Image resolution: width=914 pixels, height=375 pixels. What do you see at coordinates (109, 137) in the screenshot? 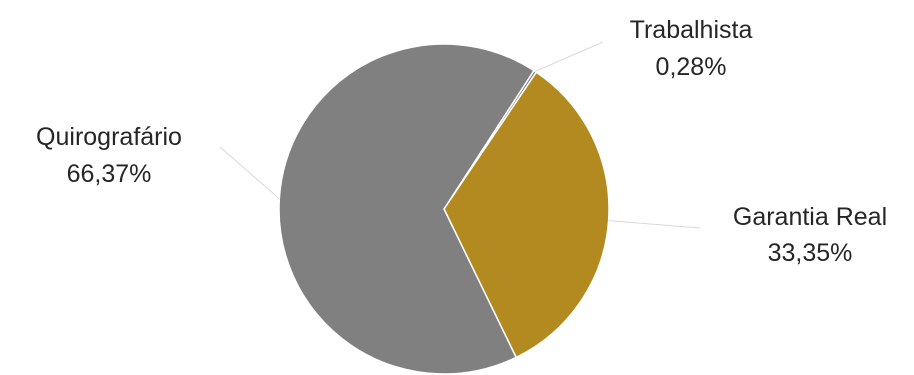
I see `label-quirografario-name: Quirografário` at bounding box center [109, 137].